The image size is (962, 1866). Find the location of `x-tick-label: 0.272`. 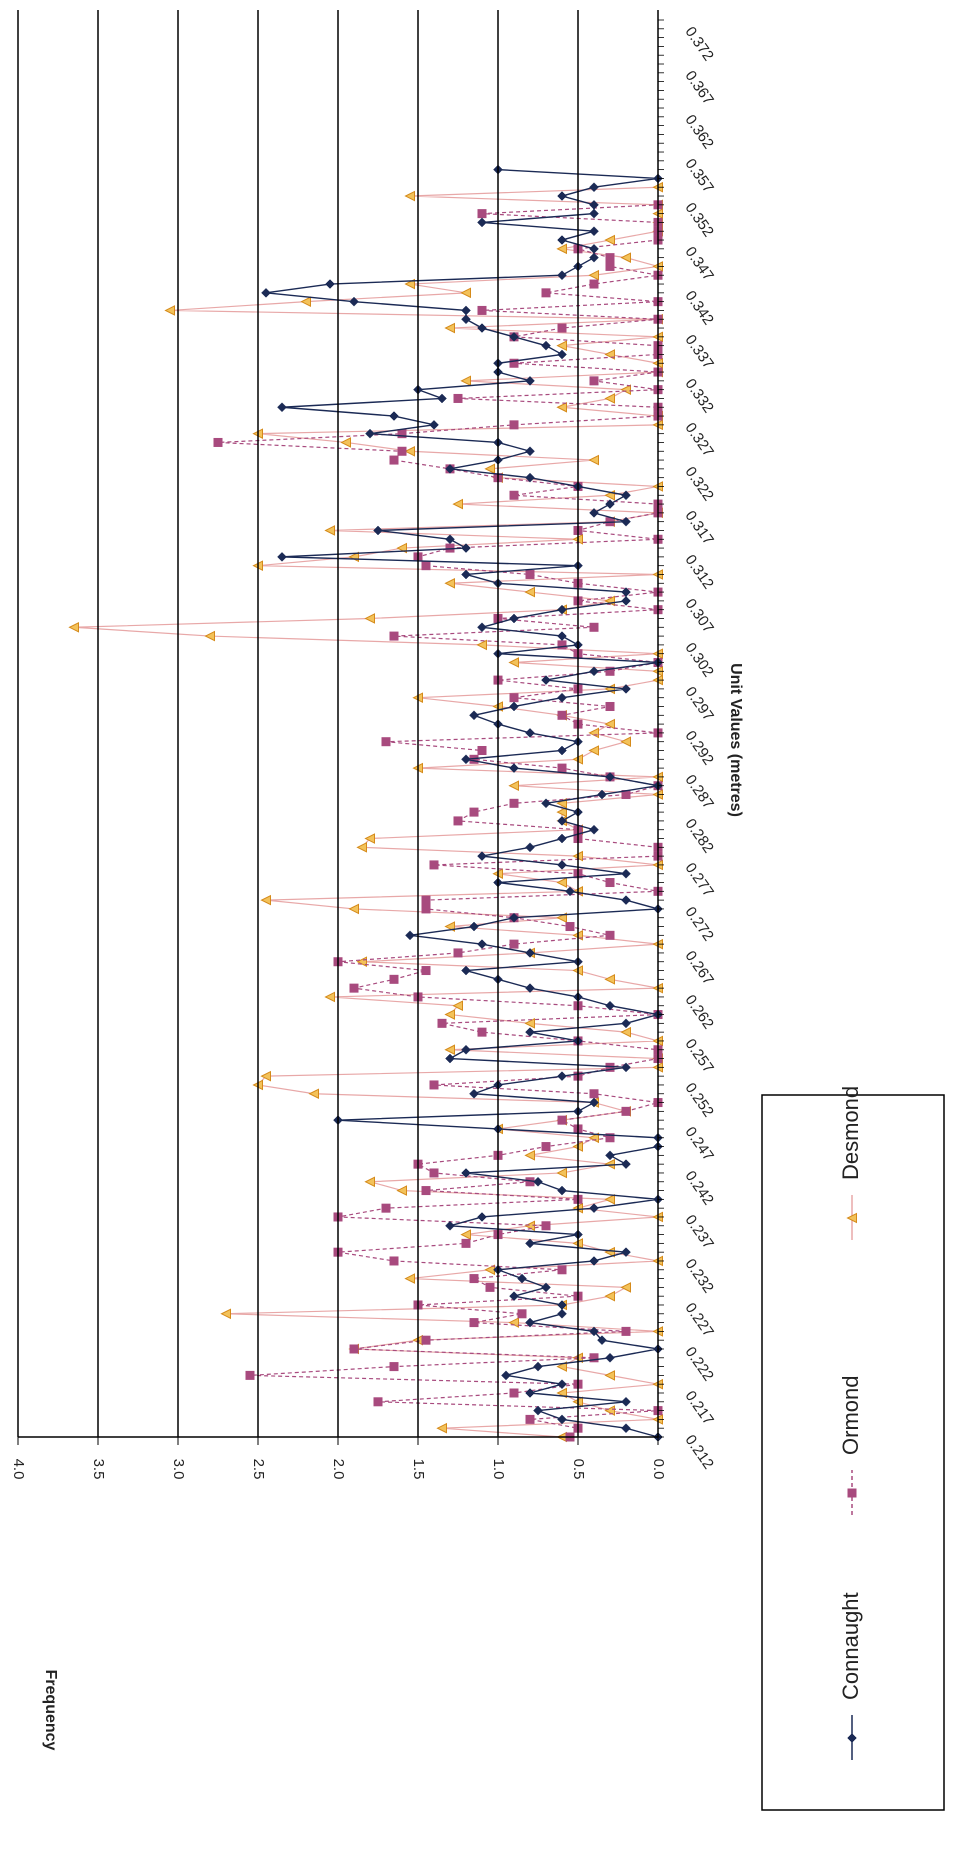

x-tick-label: 0.272 is located at coordinates (698, 924).